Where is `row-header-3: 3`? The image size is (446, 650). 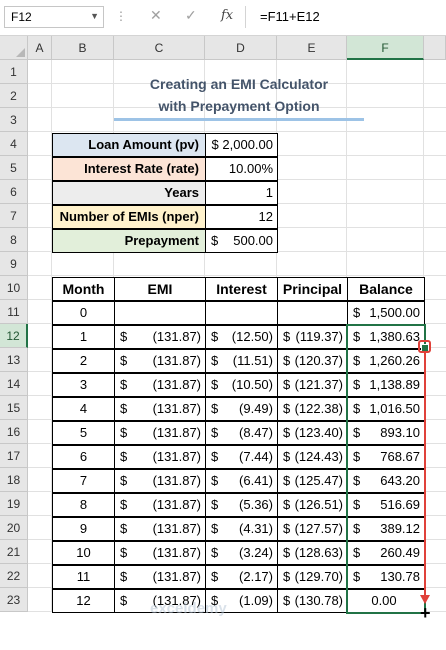
row-header-3: 3 is located at coordinates (14, 120).